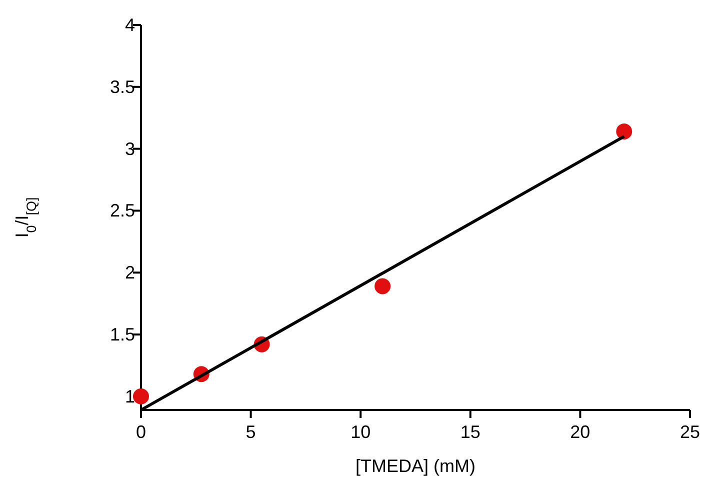 The height and width of the screenshot is (487, 710). Describe the element at coordinates (141, 432) in the screenshot. I see `x-tick-label: 0` at that location.